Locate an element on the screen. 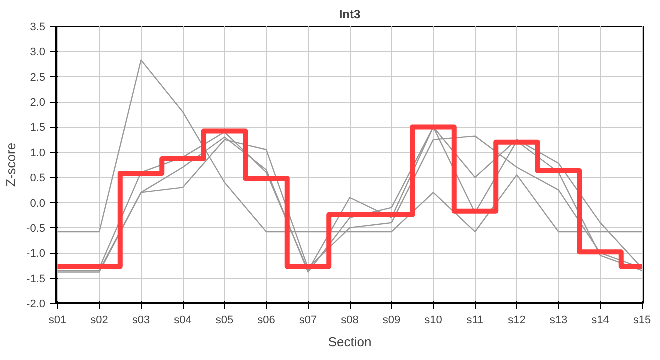  x-tick-label: s01 is located at coordinates (57, 320).